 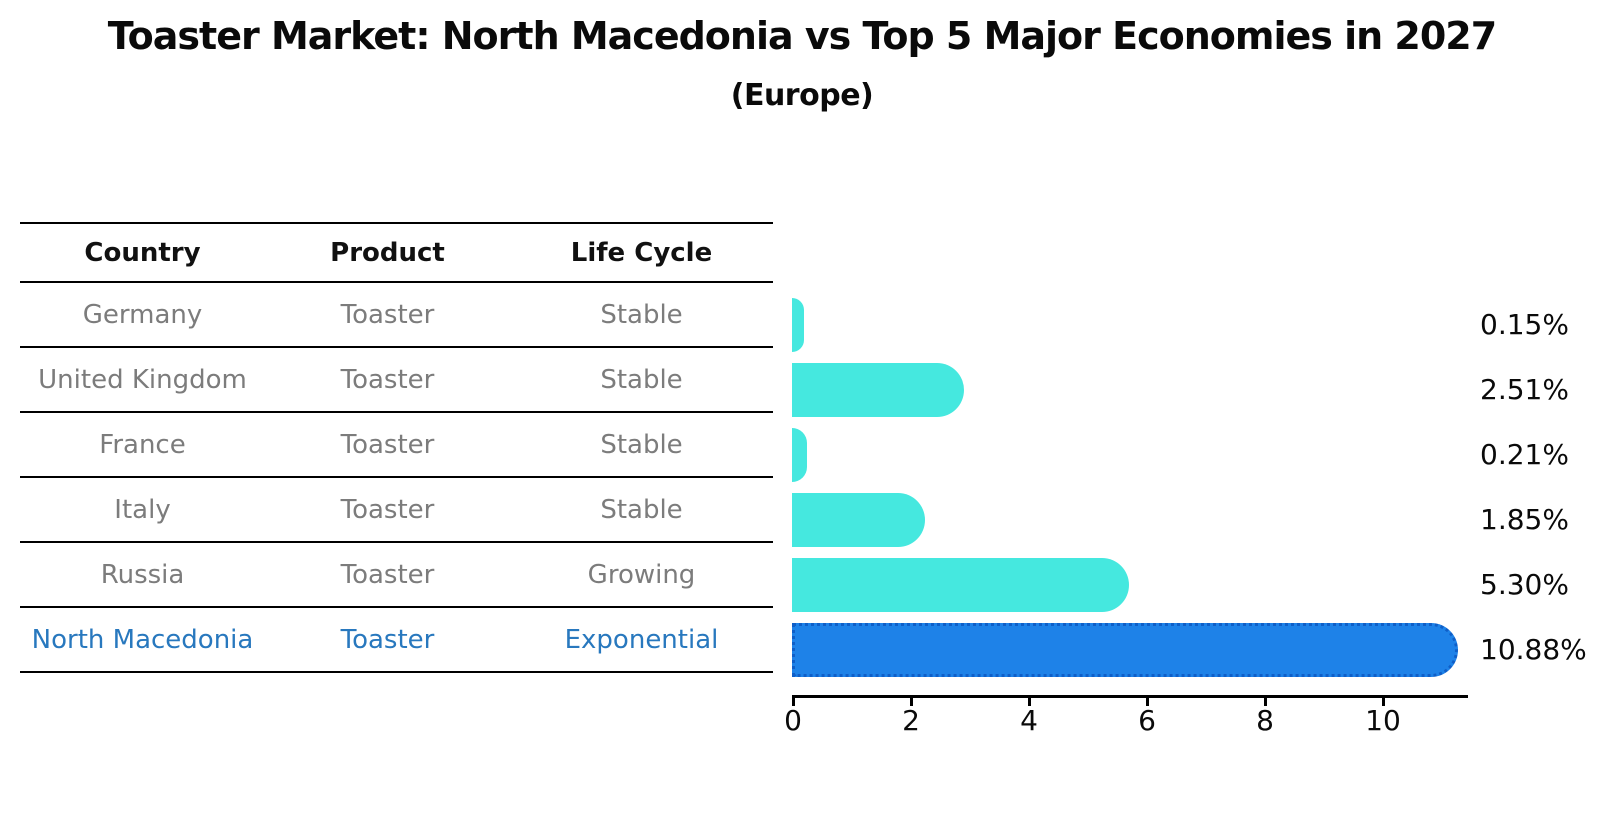 What do you see at coordinates (641, 252) in the screenshot?
I see `column-header-lifecycle: Life Cycle` at bounding box center [641, 252].